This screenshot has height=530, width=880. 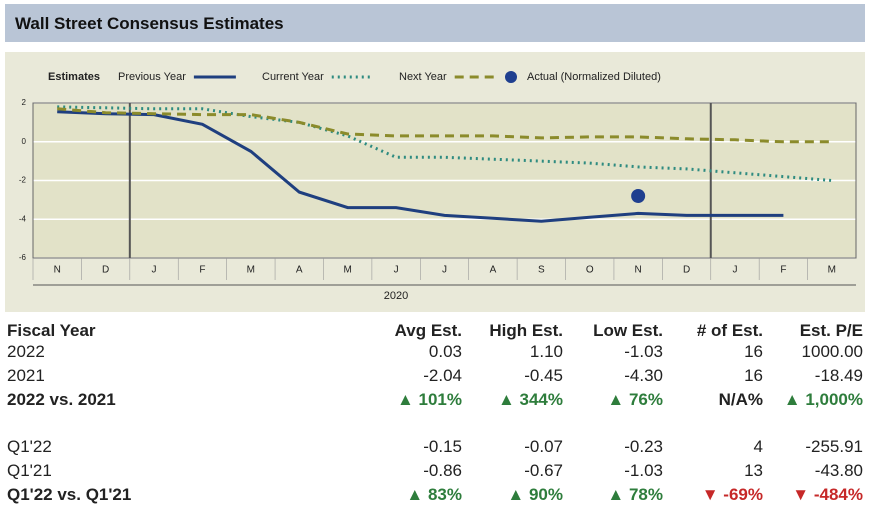 I want to click on legend-swatch, so click(x=511, y=77).